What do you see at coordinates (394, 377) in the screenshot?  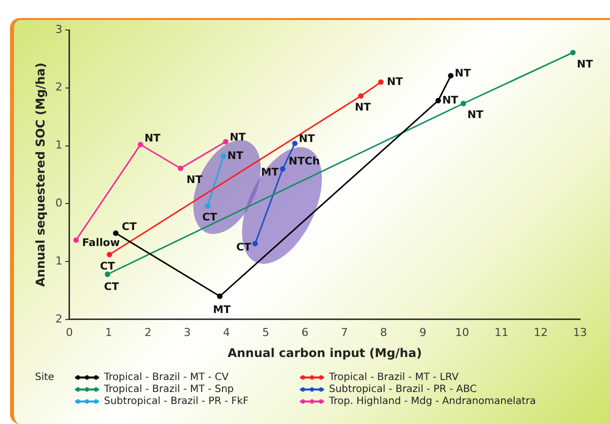 I see `legend-label: Tropical - Brazil - MT - LRV` at bounding box center [394, 377].